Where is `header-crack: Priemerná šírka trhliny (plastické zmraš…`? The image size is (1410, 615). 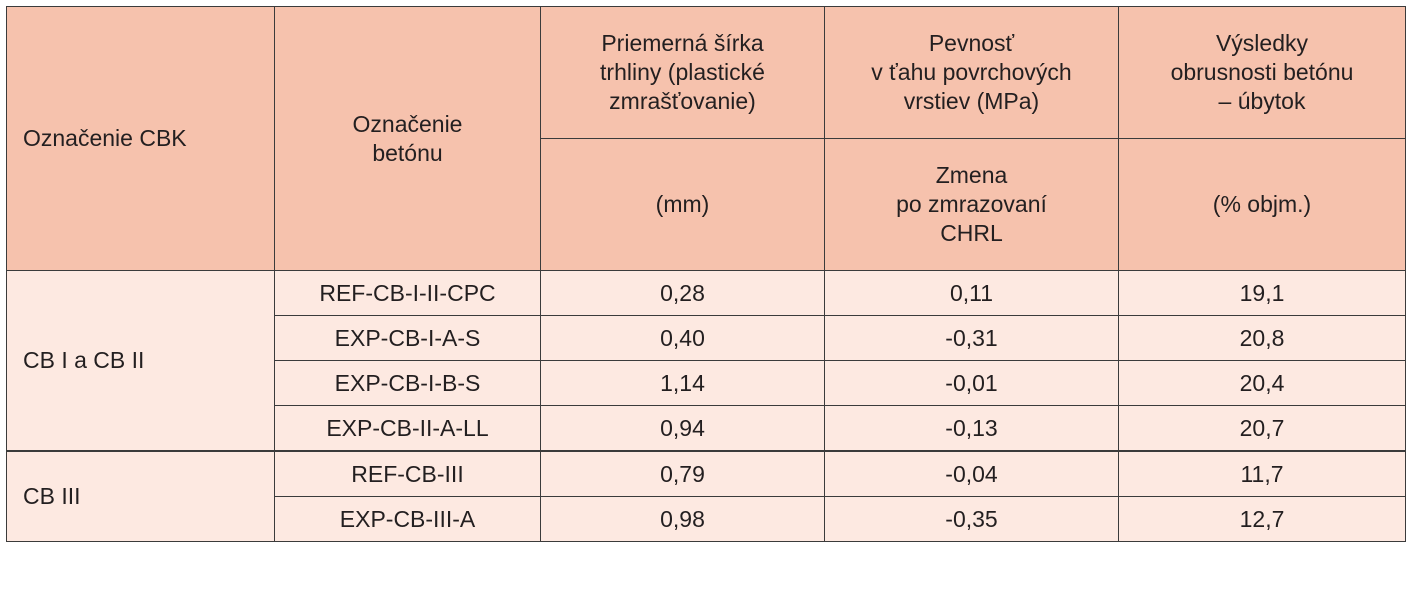
header-crack: Priemerná šírka trhliny (plastické zmraš… is located at coordinates (682, 72).